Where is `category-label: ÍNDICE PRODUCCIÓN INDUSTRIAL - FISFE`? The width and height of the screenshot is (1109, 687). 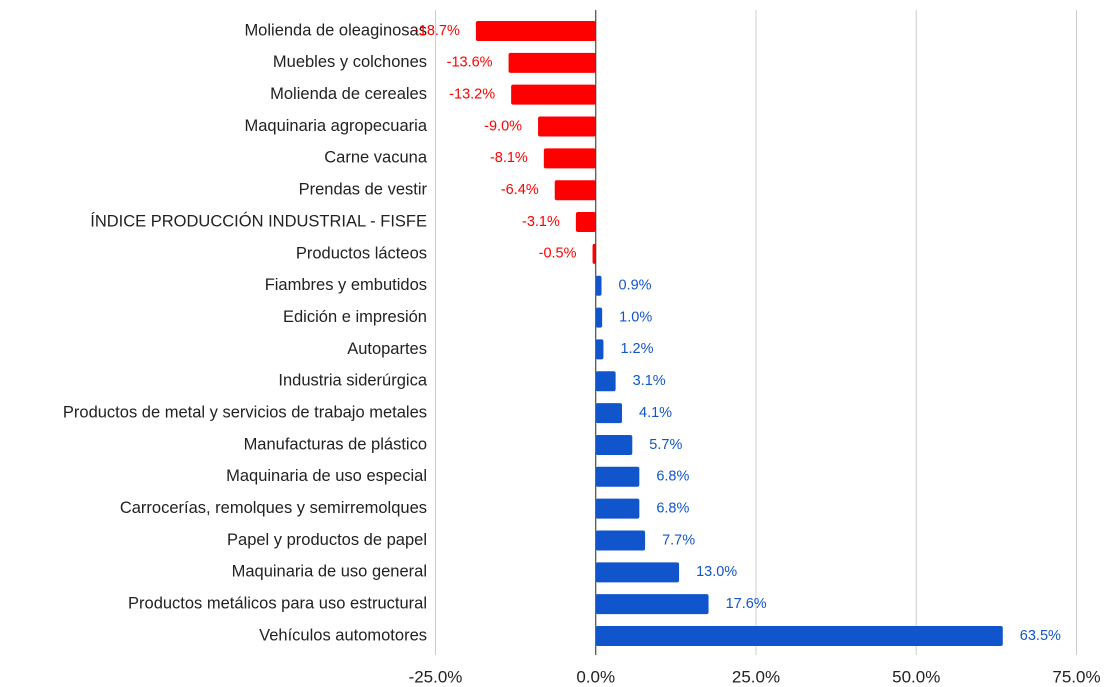
category-label: ÍNDICE PRODUCCIÓN INDUSTRIAL - FISFE is located at coordinates (258, 220).